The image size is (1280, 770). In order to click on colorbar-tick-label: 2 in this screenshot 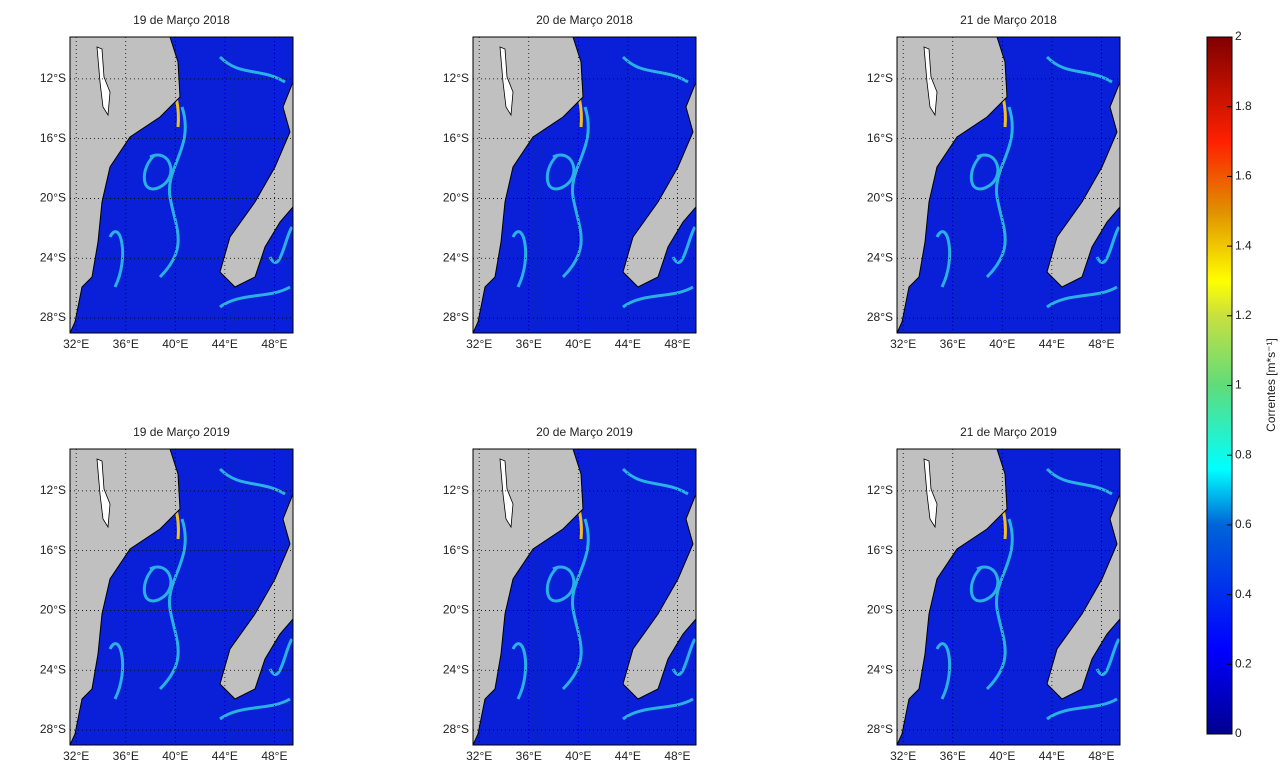, I will do `click(1238, 36)`.